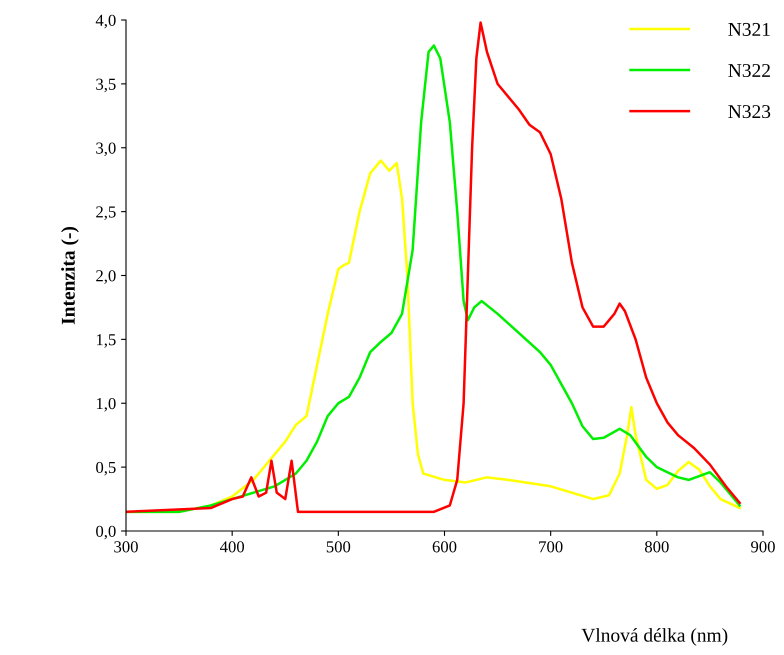  What do you see at coordinates (656, 546) in the screenshot?
I see `x-tick-label: 800` at bounding box center [656, 546].